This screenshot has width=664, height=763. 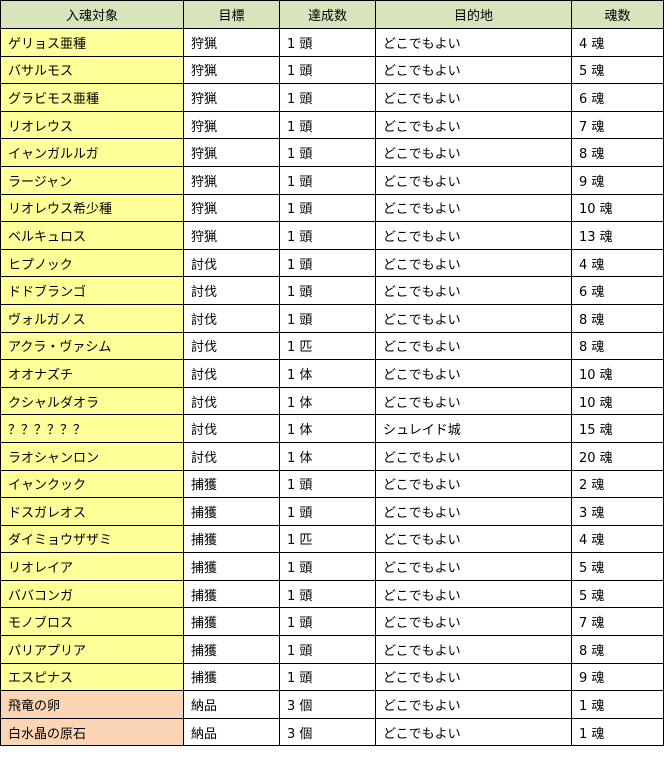 I want to click on target-cell: ヒプノック, so click(x=92, y=263).